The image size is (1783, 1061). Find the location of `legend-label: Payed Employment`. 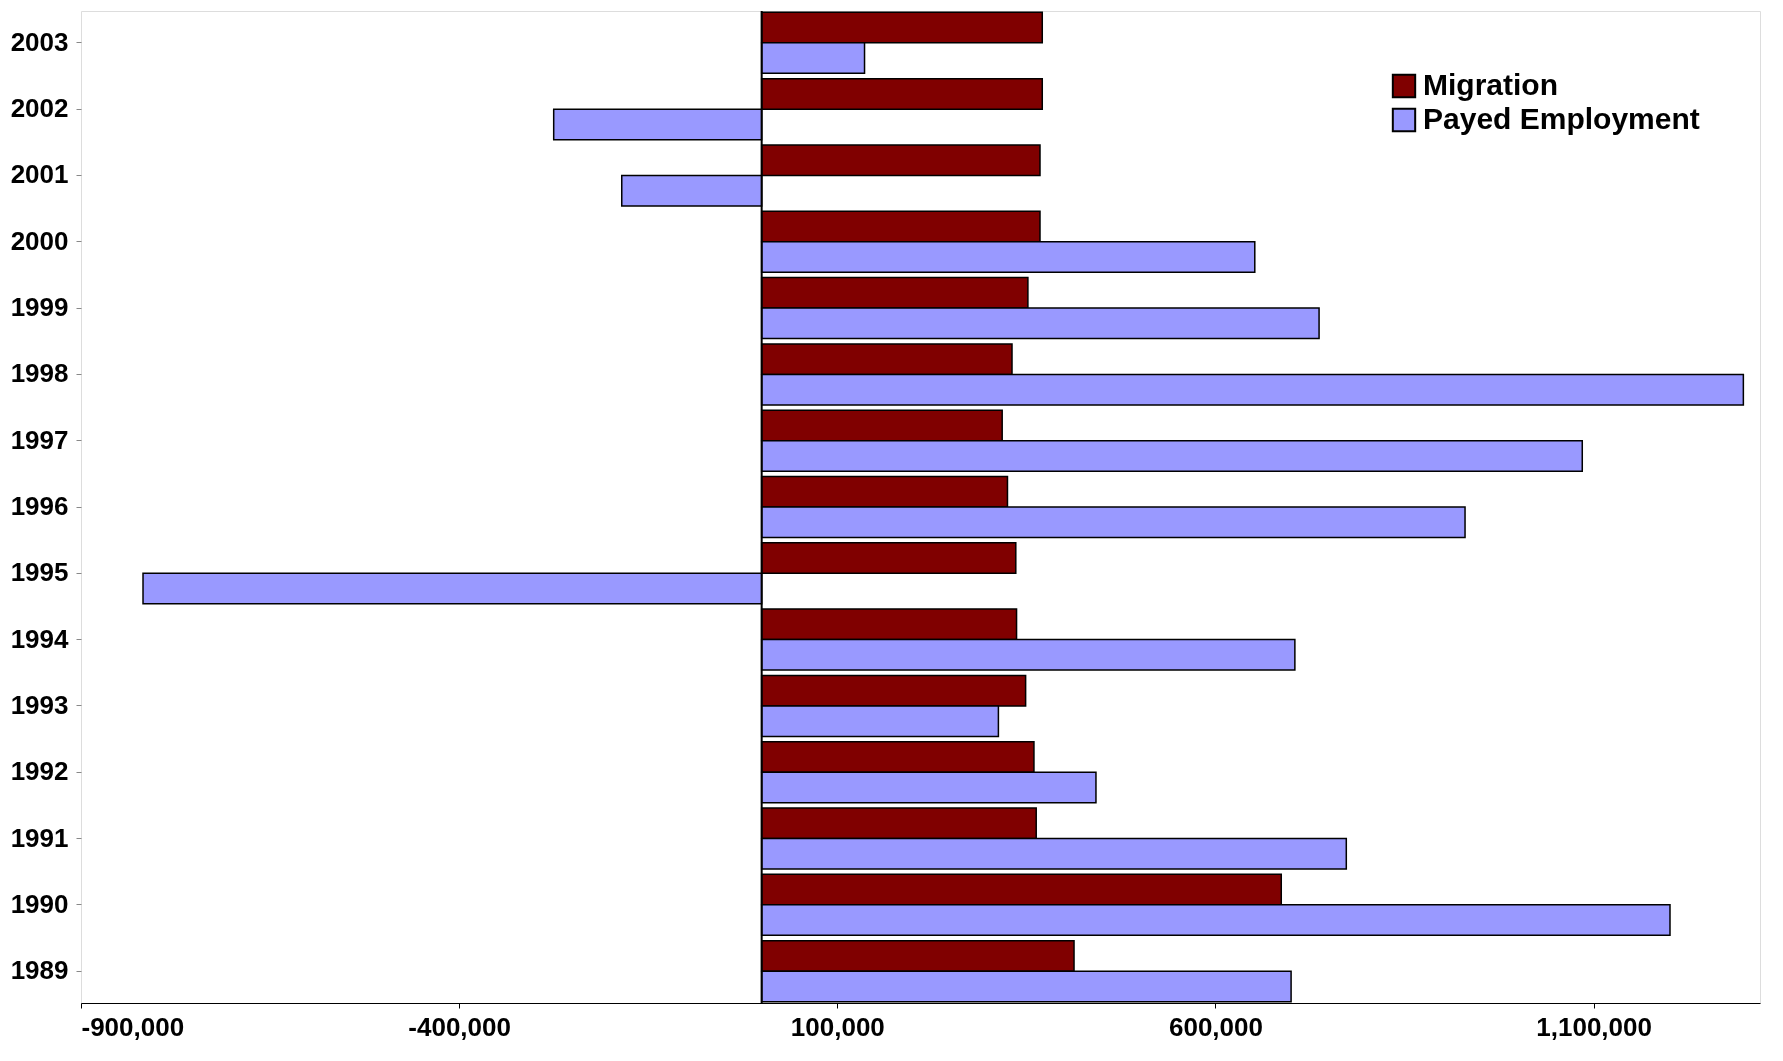

legend-label: Payed Employment is located at coordinates (1561, 118).